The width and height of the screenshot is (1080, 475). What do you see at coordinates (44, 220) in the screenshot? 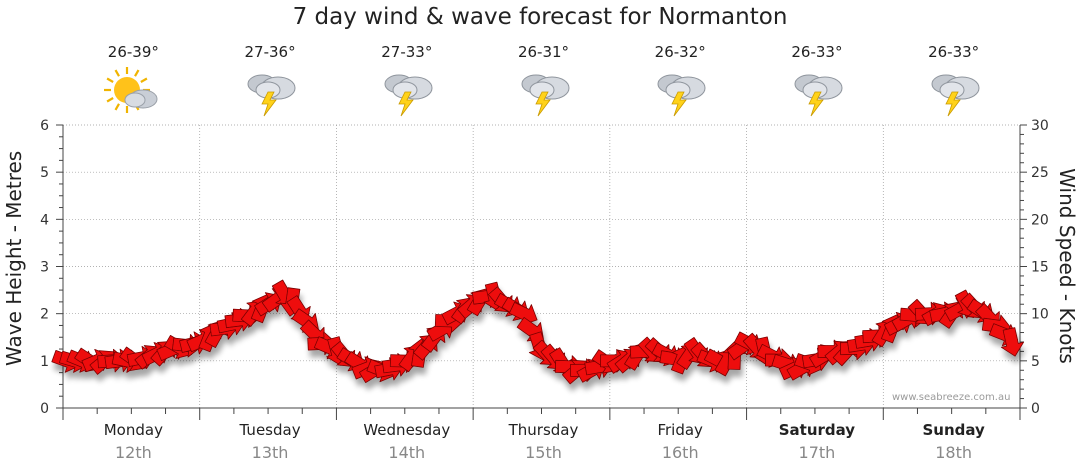
I see `left-tick-label: 4` at bounding box center [44, 220].